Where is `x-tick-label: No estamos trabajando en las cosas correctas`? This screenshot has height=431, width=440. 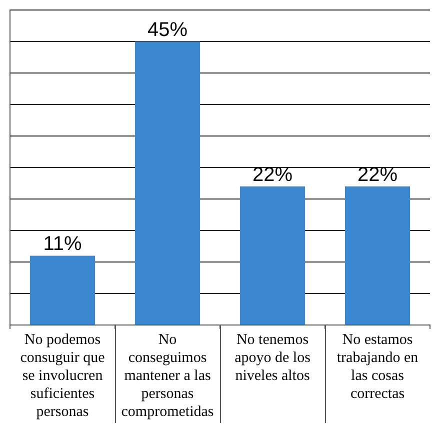
x-tick-label: No estamos trabajando en las cosas correctas is located at coordinates (377, 367).